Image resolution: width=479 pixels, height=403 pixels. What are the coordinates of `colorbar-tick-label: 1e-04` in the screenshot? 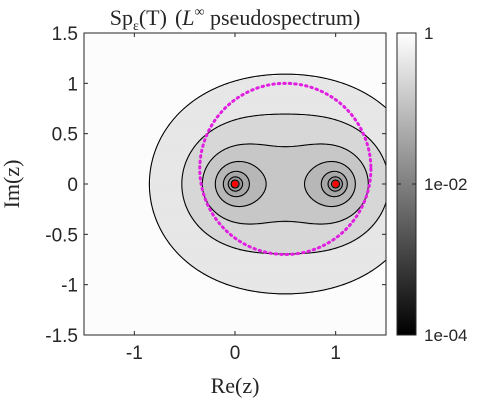 It's located at (445, 335).